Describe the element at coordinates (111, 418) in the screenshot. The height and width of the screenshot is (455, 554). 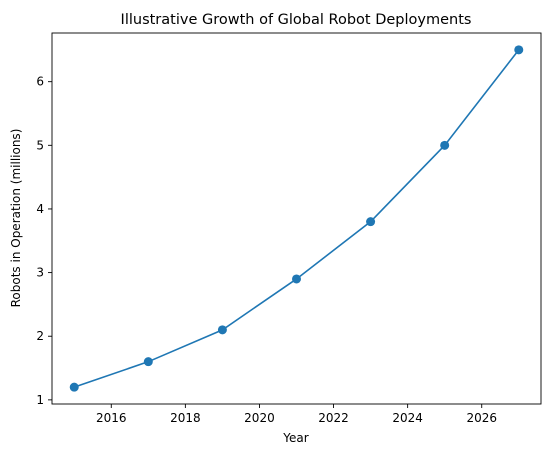
I see `x-tick-label: 2016` at that location.